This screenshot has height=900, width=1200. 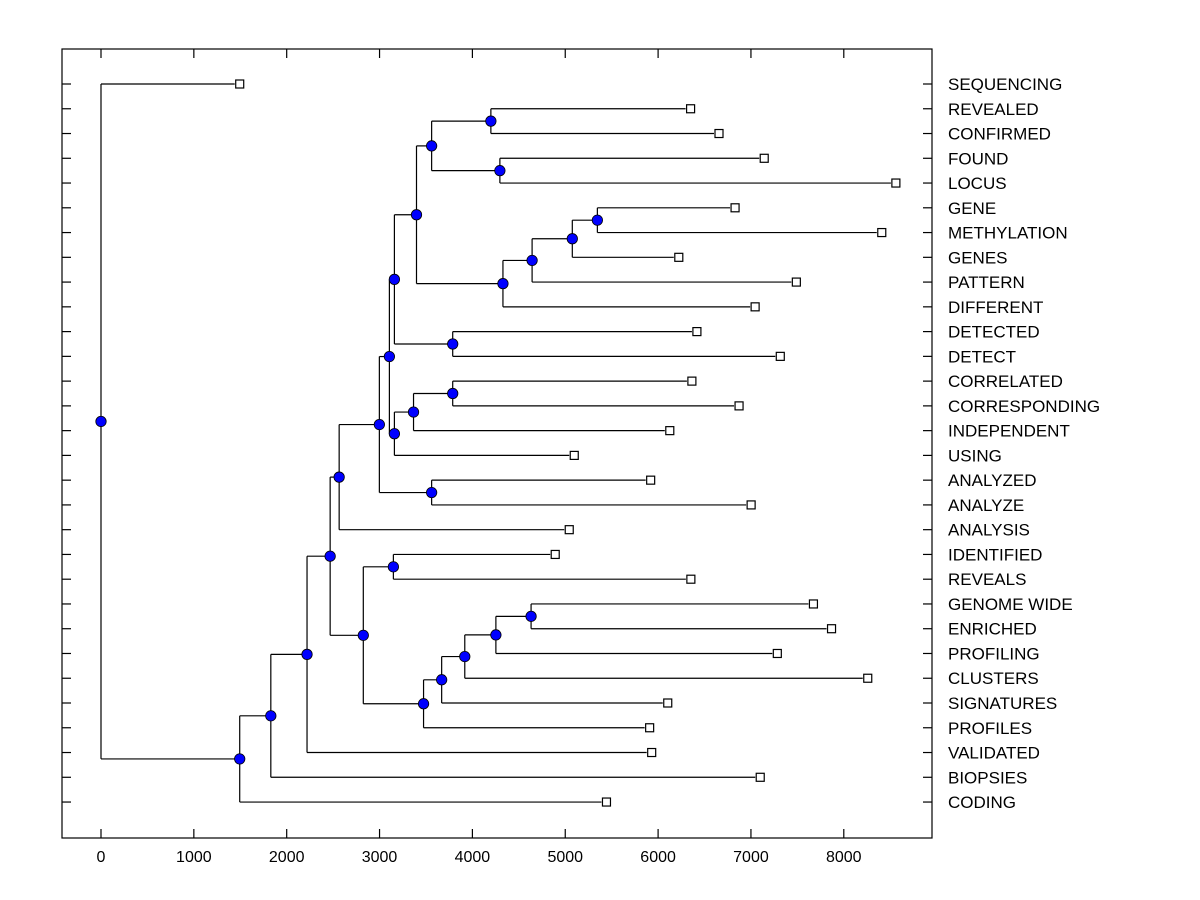 I want to click on x-tick-label: 7000, so click(x=751, y=857).